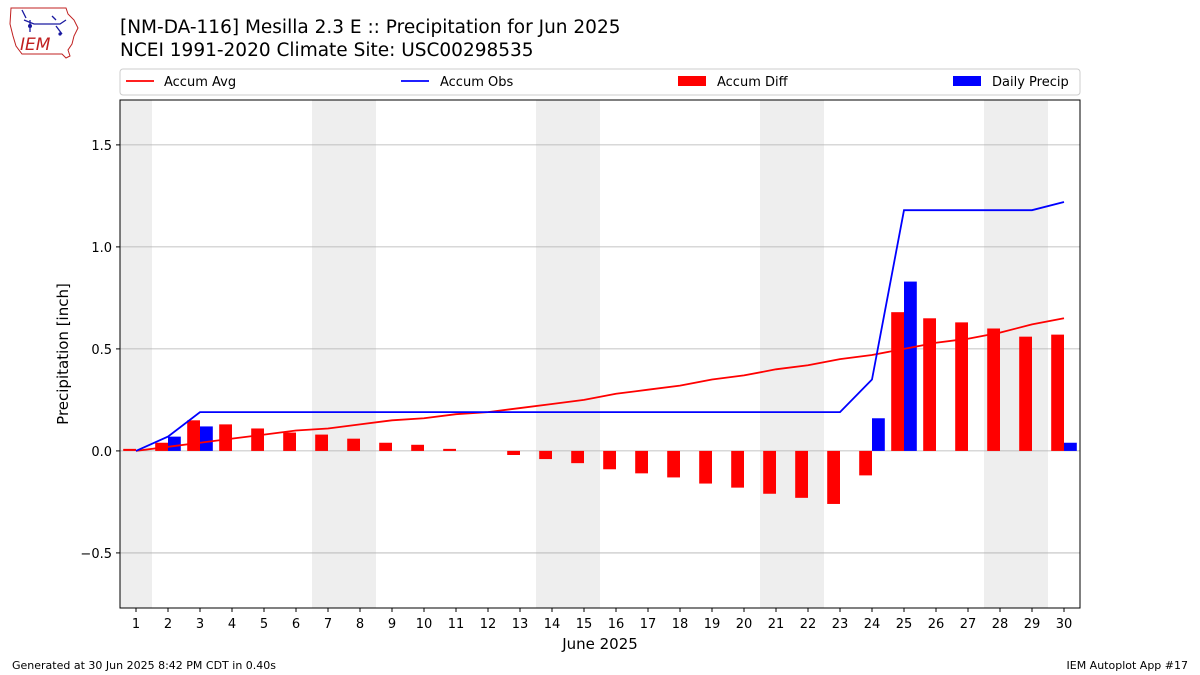 The image size is (1200, 675). I want to click on x-tick-label: 2, so click(168, 624).